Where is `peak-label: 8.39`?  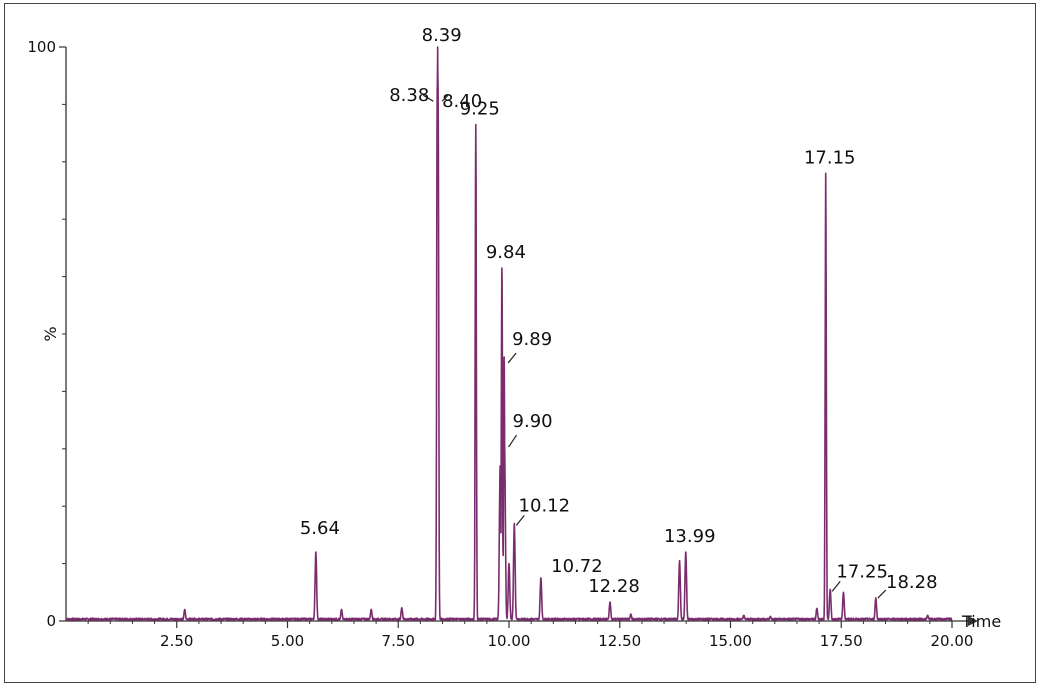 peak-label: 8.39 is located at coordinates (442, 35).